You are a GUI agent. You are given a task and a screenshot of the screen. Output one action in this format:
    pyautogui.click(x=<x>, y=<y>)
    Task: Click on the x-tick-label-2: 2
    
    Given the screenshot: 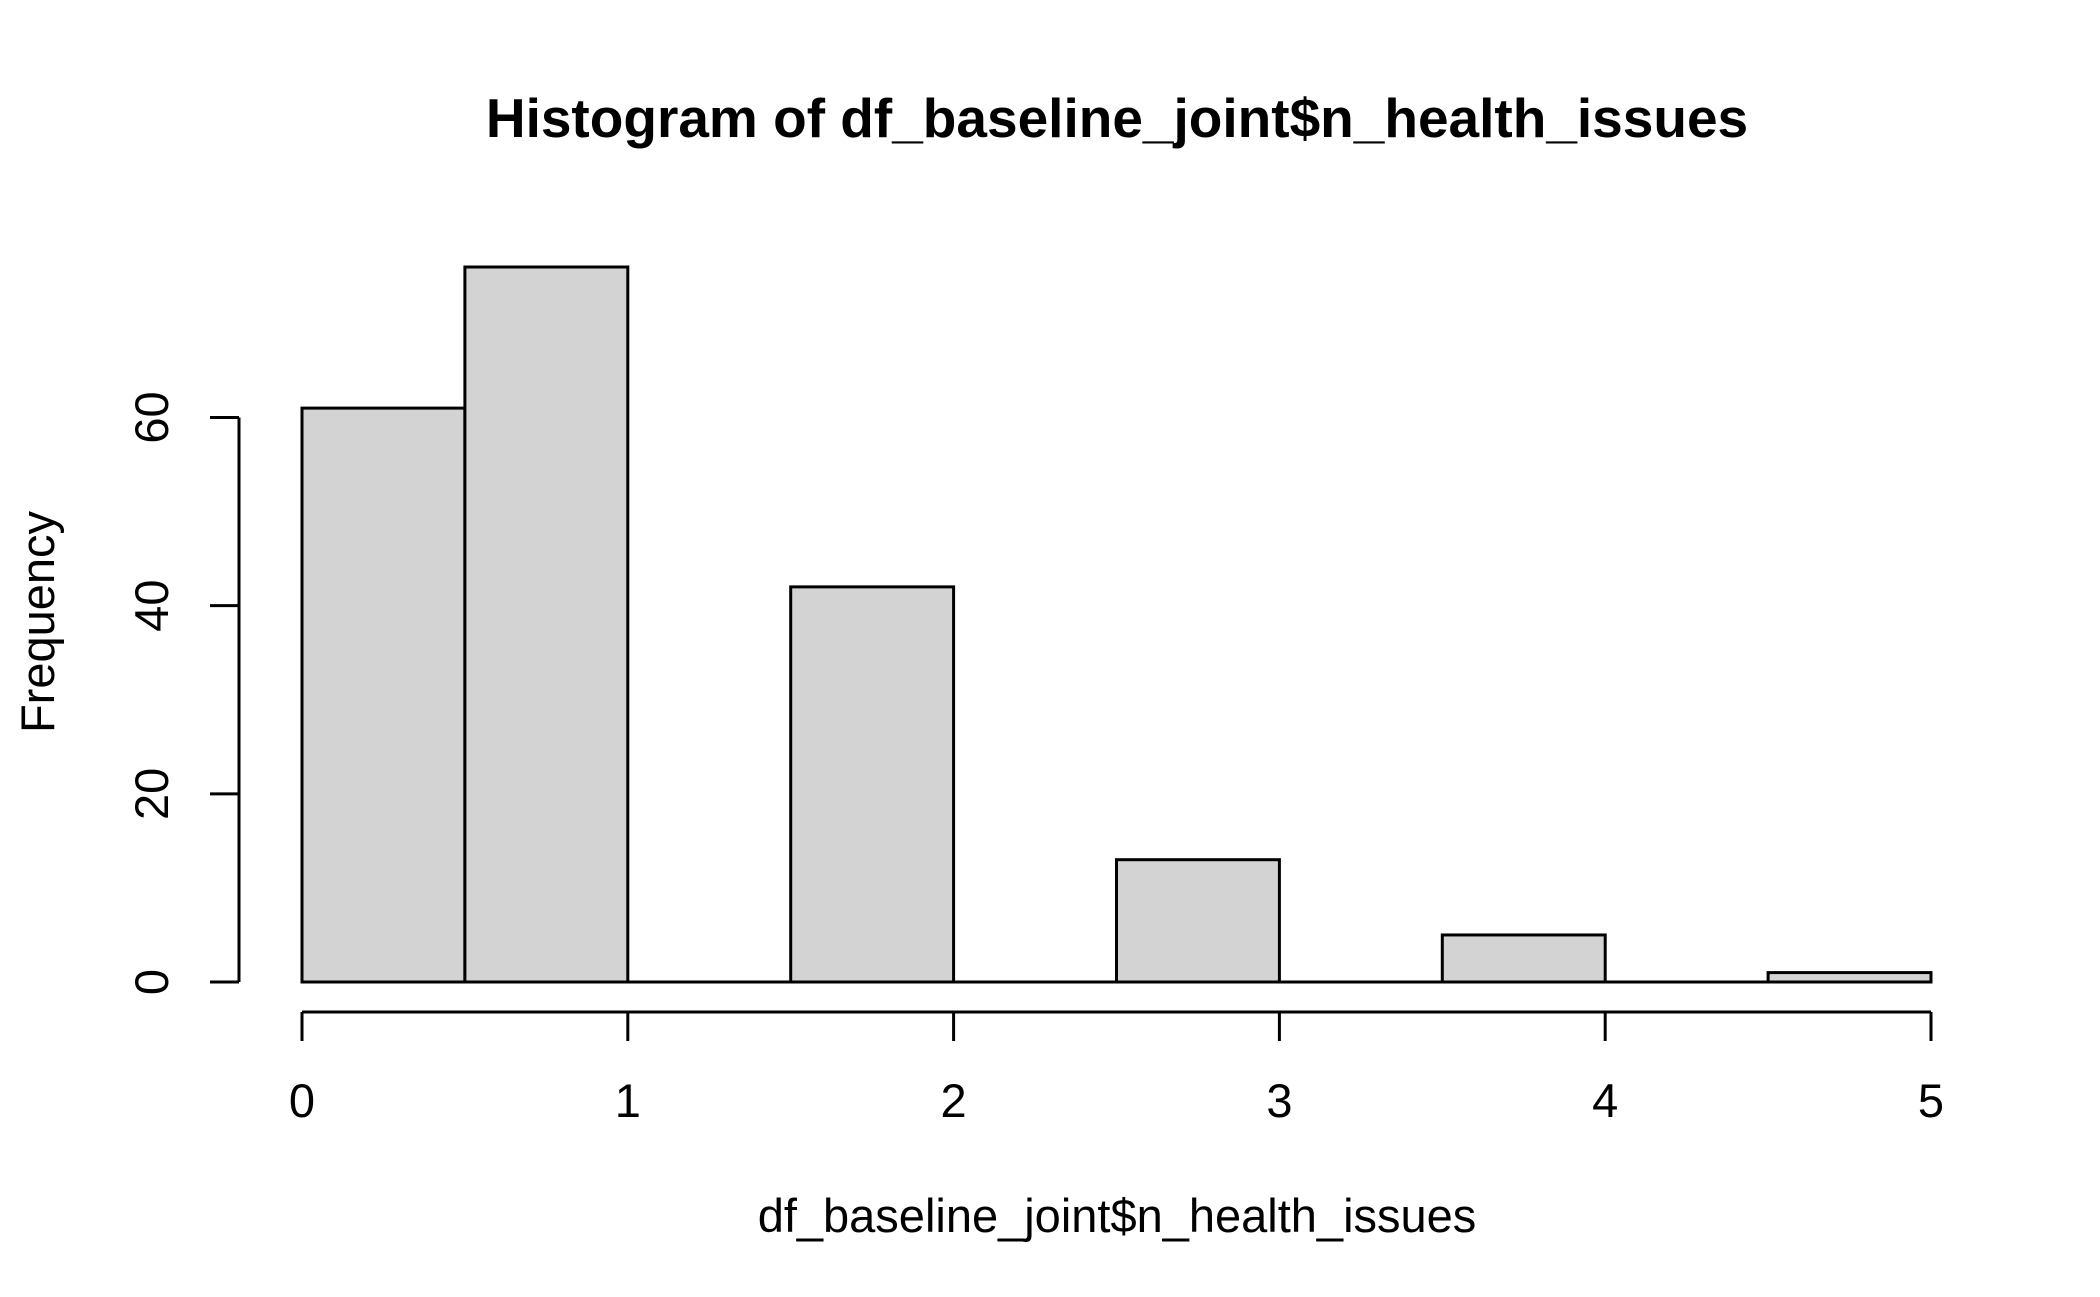 What is the action you would take?
    pyautogui.click(x=954, y=1100)
    